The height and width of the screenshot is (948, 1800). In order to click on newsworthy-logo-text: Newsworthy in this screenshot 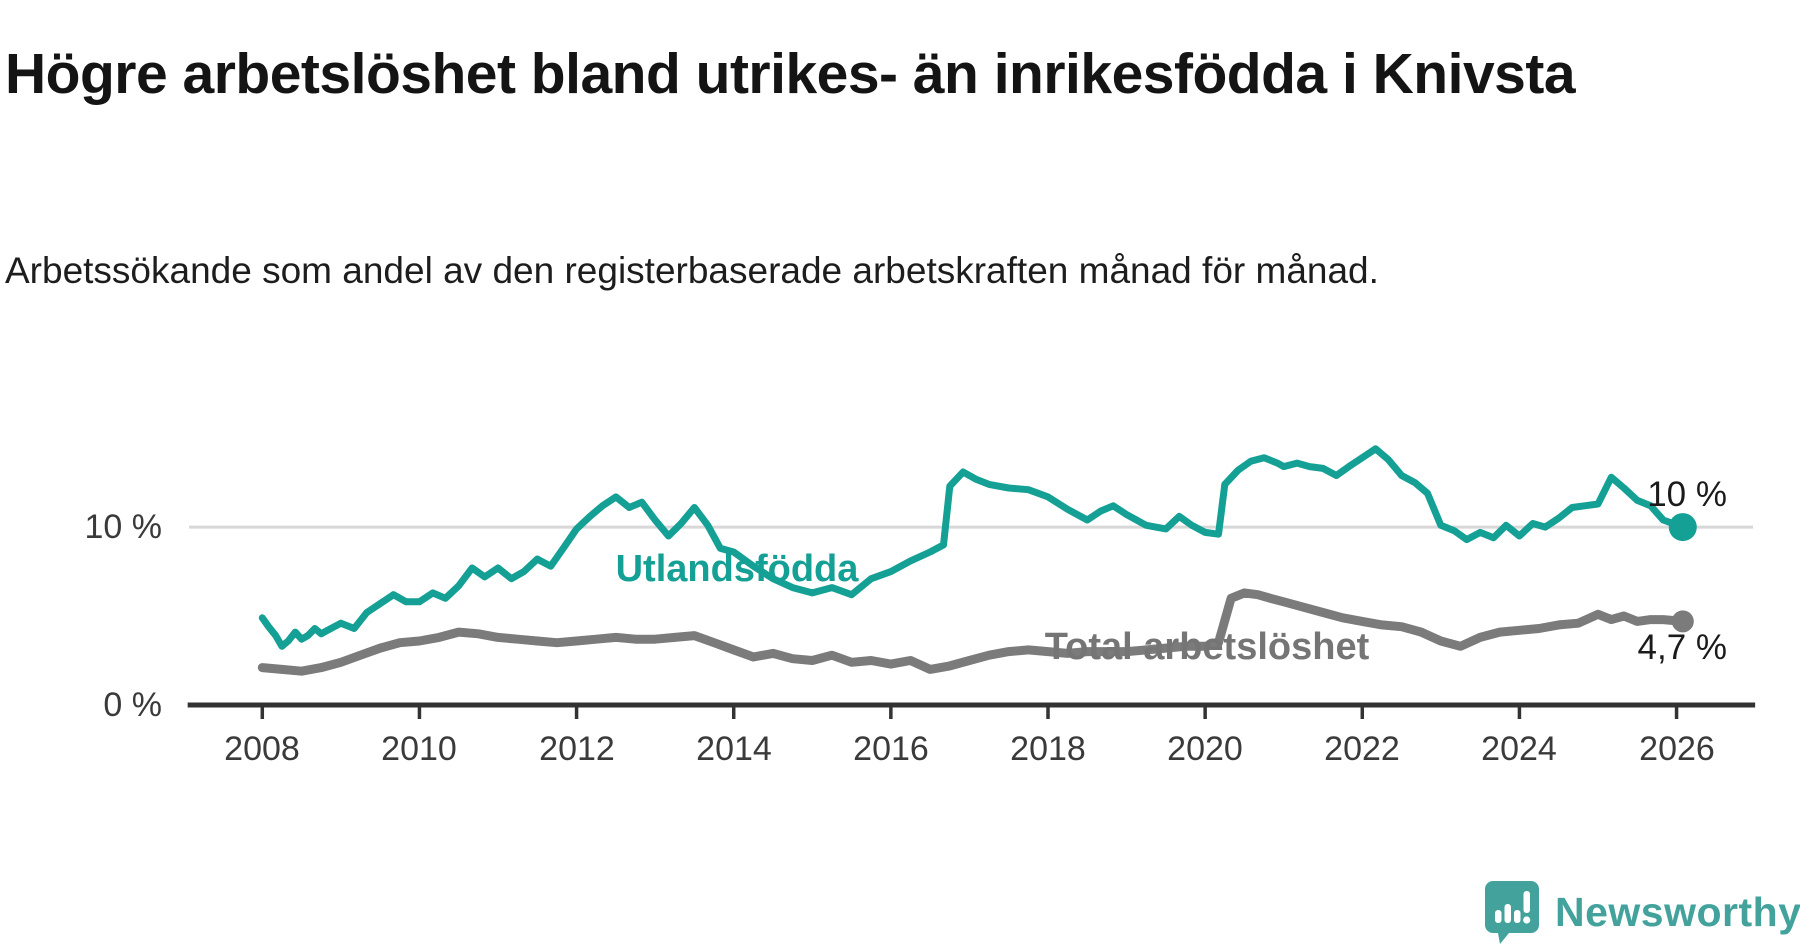, I will do `click(1677, 911)`.